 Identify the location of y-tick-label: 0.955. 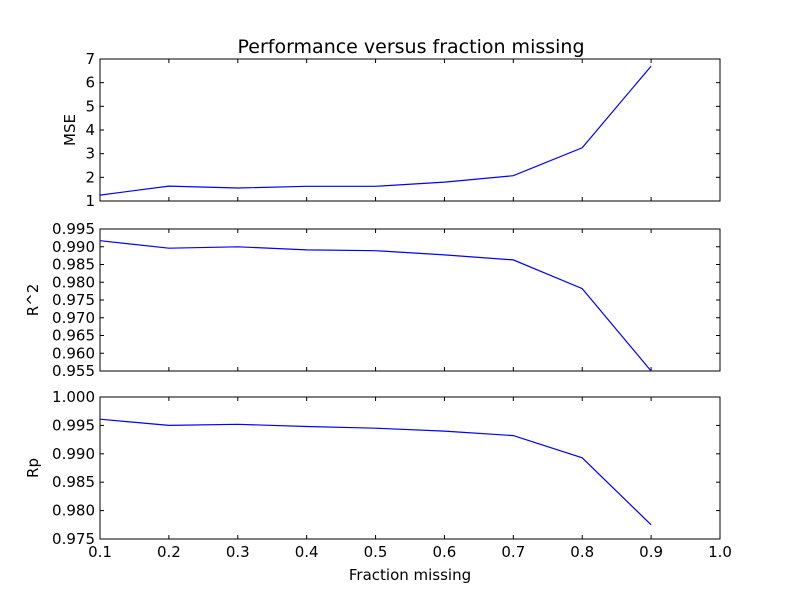
(73, 371).